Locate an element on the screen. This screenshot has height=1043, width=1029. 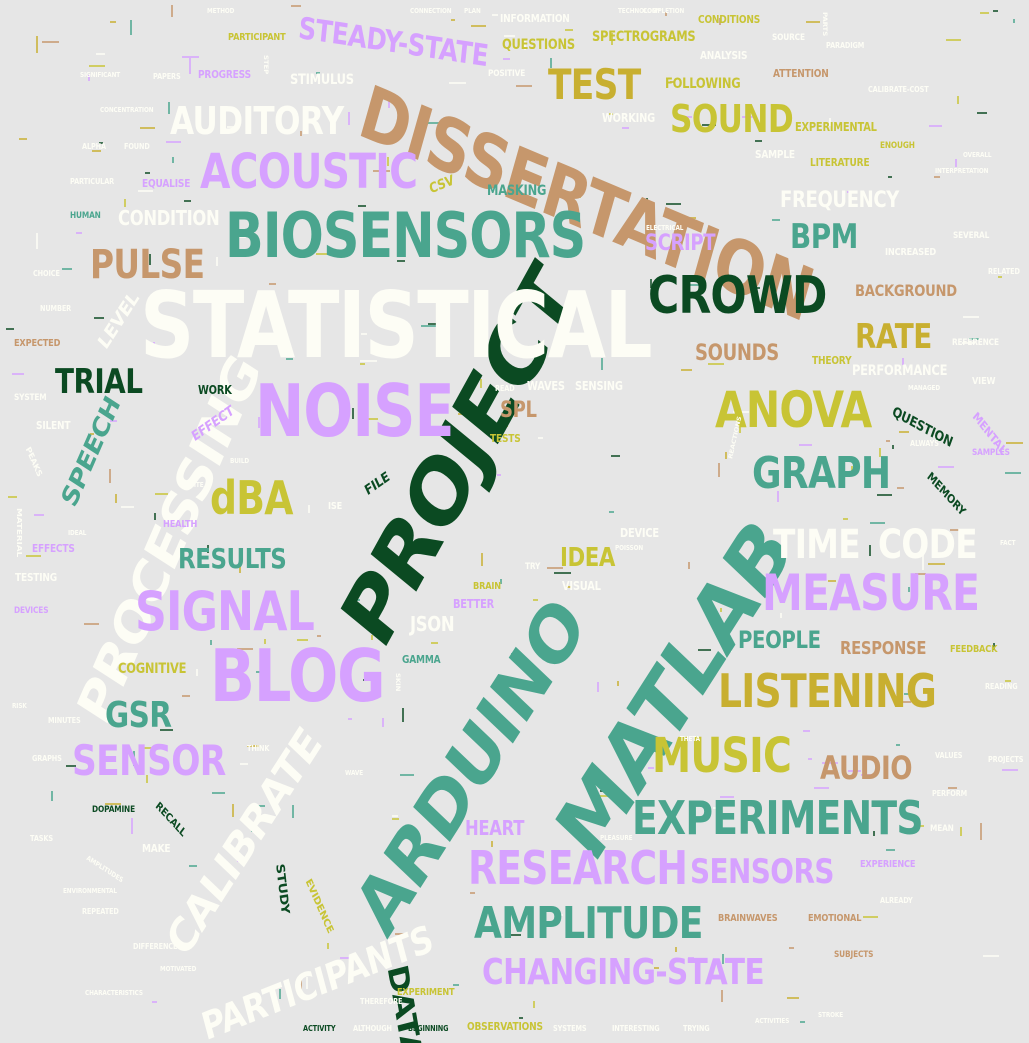
word-response: RESPONSE is located at coordinates (883, 648).